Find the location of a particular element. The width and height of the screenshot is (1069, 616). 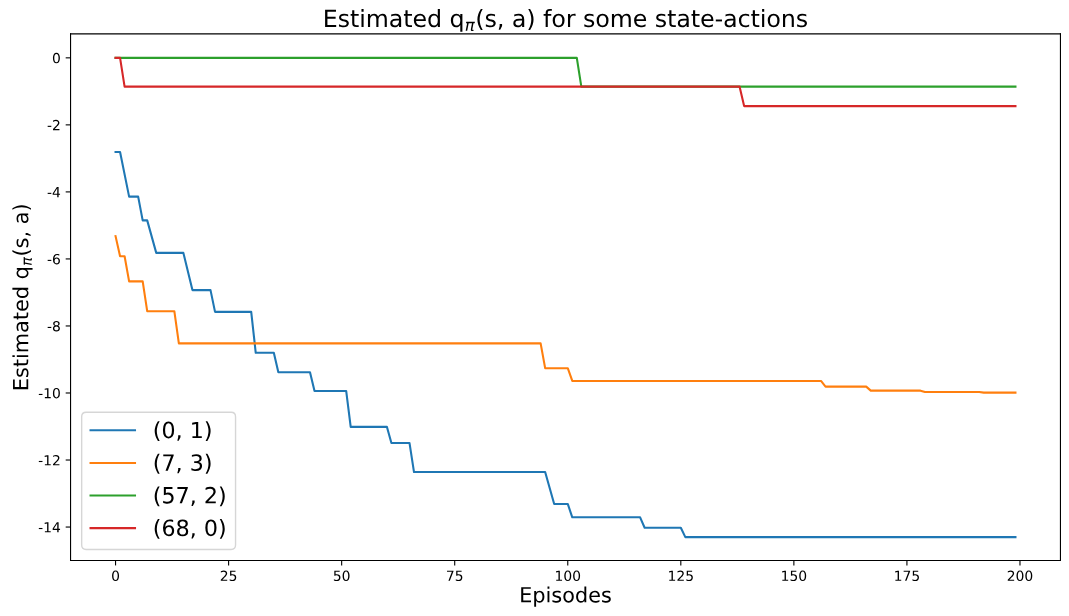

y-tick-label: -12 is located at coordinates (49, 460).